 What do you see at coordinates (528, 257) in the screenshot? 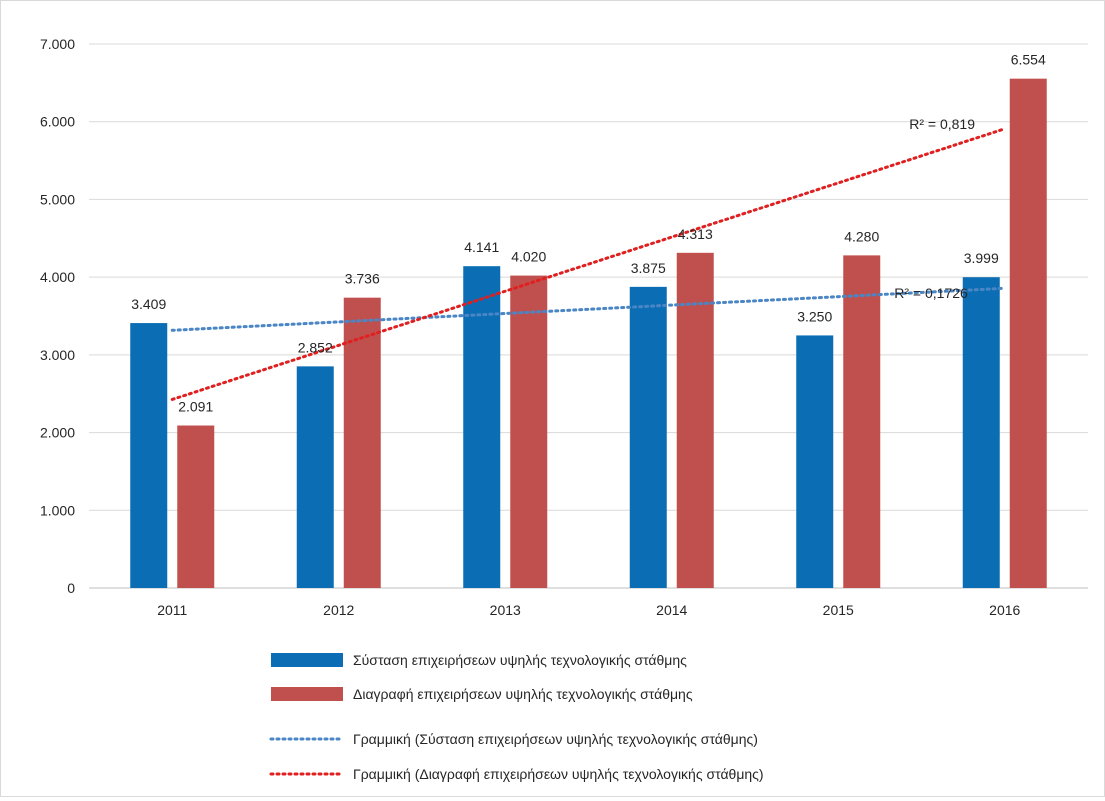
I see `data-label: 4.020` at bounding box center [528, 257].